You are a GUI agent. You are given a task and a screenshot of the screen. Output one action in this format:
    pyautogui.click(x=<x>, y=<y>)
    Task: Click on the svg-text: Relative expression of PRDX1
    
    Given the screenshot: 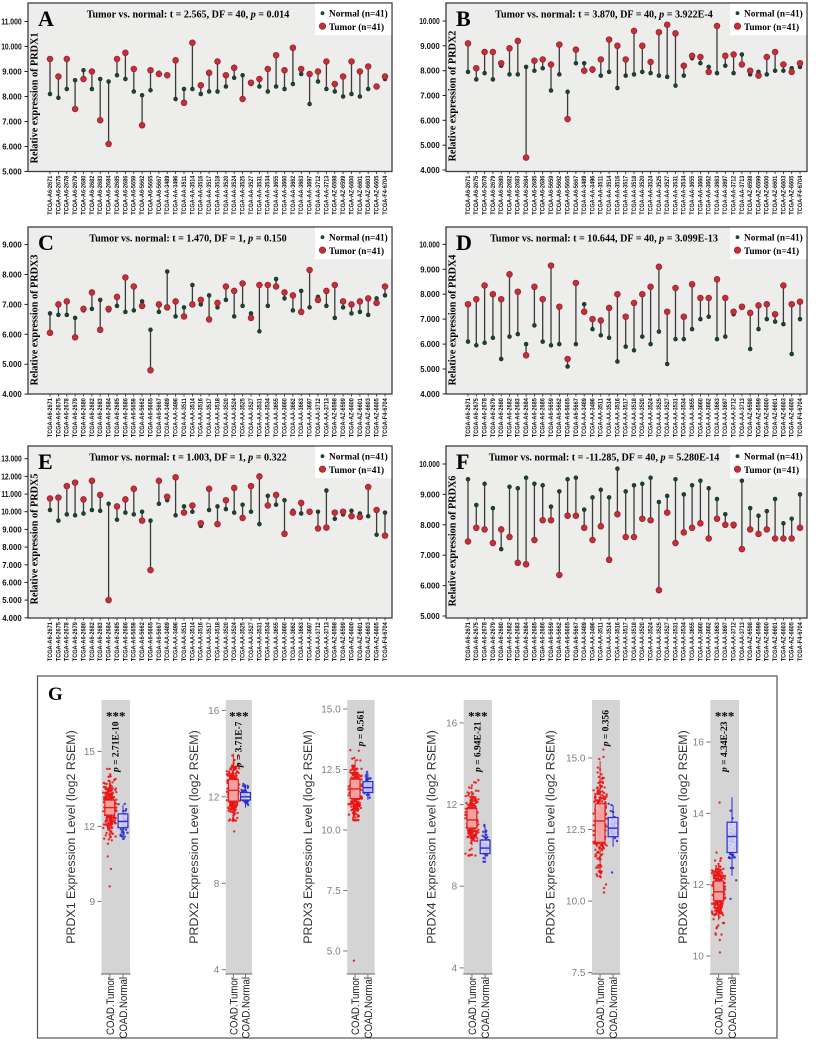 What is the action you would take?
    pyautogui.click(x=35, y=98)
    